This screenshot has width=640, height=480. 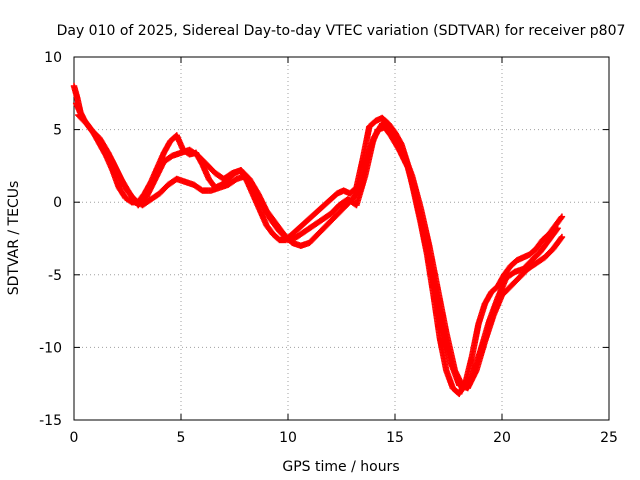 I want to click on y-tick-label: 0, so click(x=57, y=203).